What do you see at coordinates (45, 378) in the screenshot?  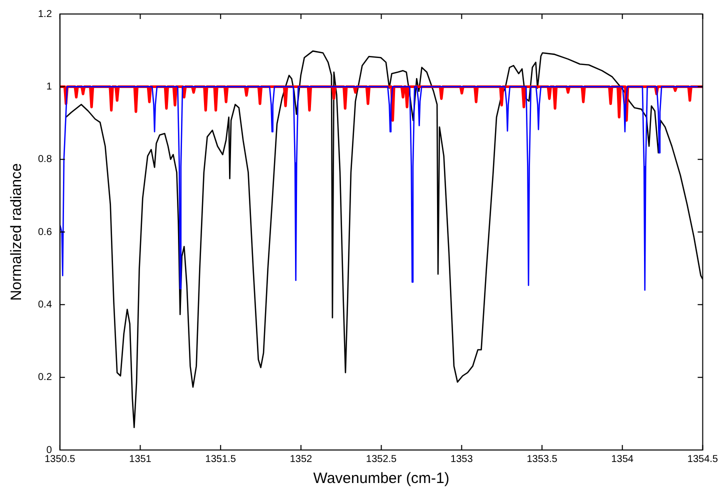 I see `y-tick-label: 0.2` at bounding box center [45, 378].